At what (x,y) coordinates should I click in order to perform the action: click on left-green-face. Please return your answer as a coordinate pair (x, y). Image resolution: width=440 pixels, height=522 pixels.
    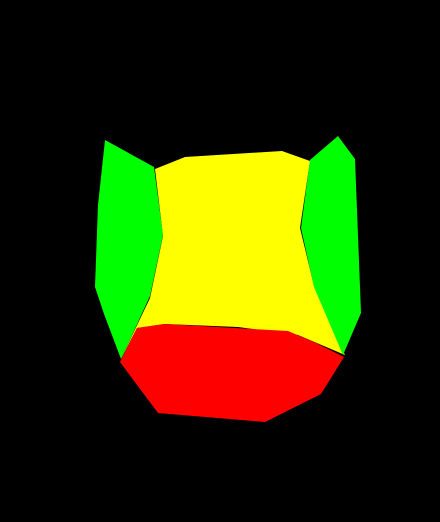
    Looking at the image, I should click on (129, 249).